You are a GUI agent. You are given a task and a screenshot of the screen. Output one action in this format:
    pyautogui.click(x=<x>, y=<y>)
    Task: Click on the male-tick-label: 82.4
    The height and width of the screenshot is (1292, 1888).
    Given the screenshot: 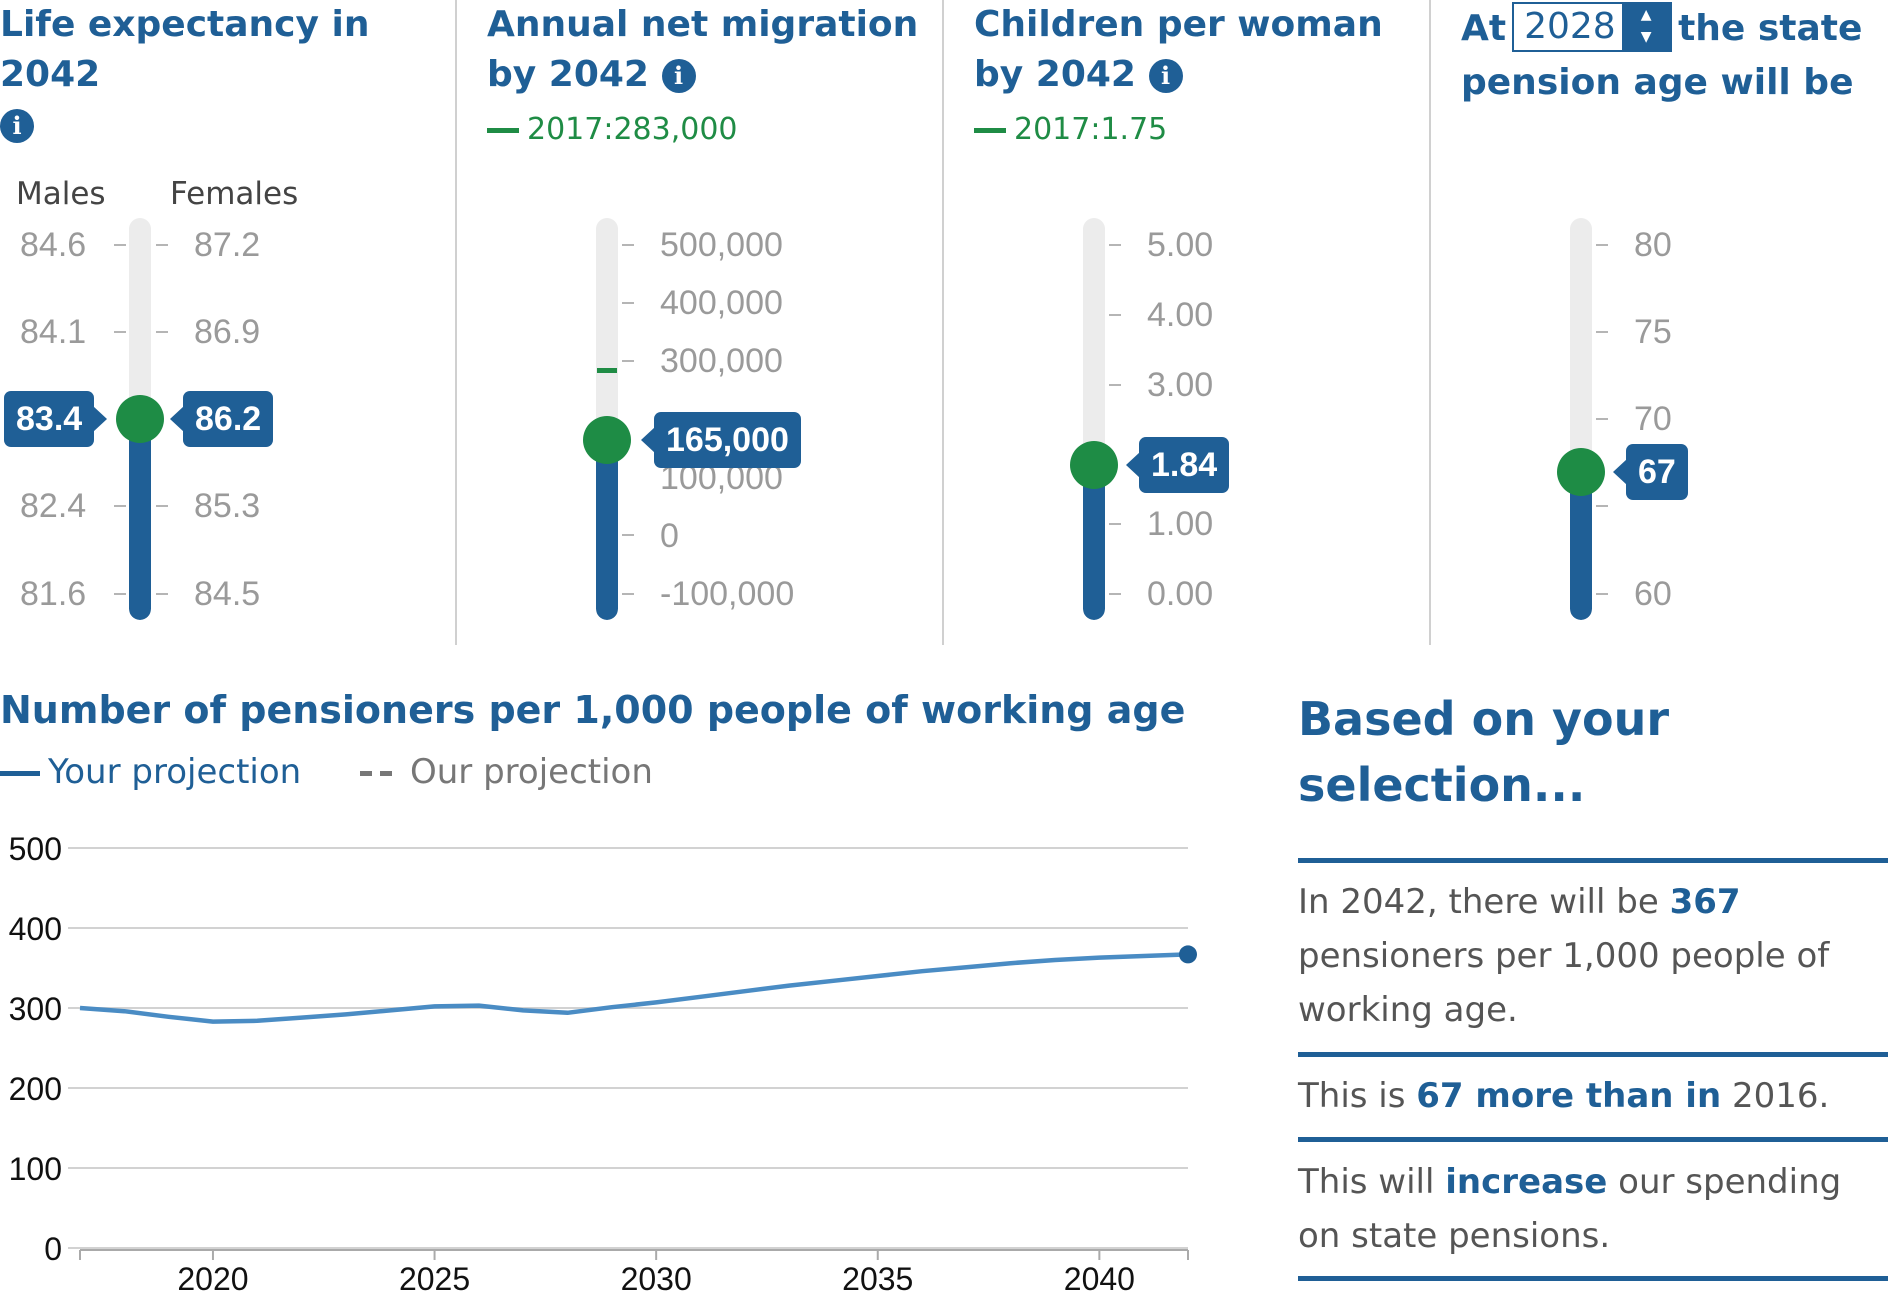 What is the action you would take?
    pyautogui.click(x=53, y=506)
    